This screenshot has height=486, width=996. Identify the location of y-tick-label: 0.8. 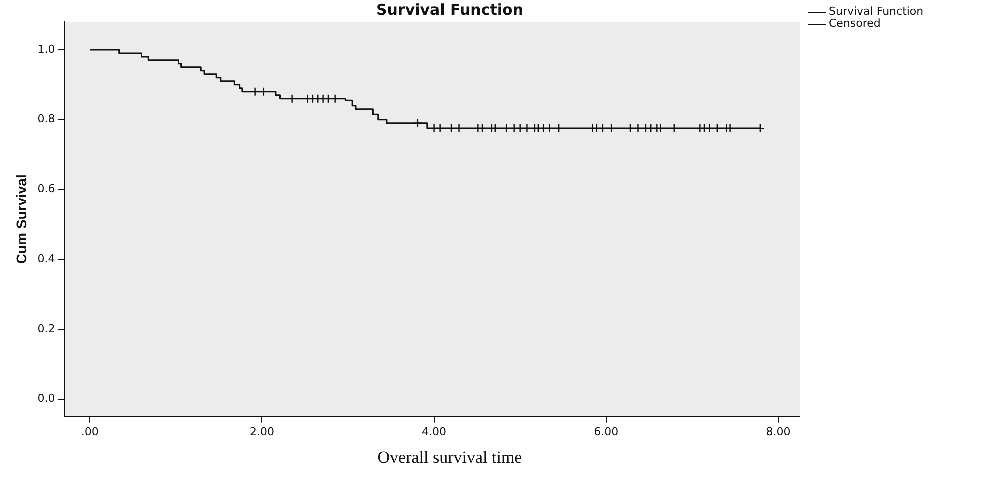
(47, 119).